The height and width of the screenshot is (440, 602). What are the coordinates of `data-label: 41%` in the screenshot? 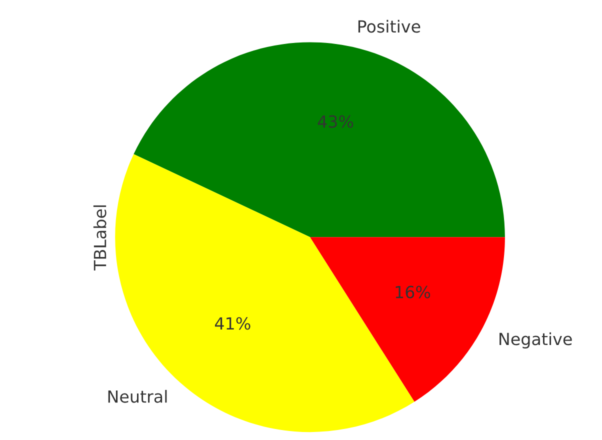 It's located at (232, 323).